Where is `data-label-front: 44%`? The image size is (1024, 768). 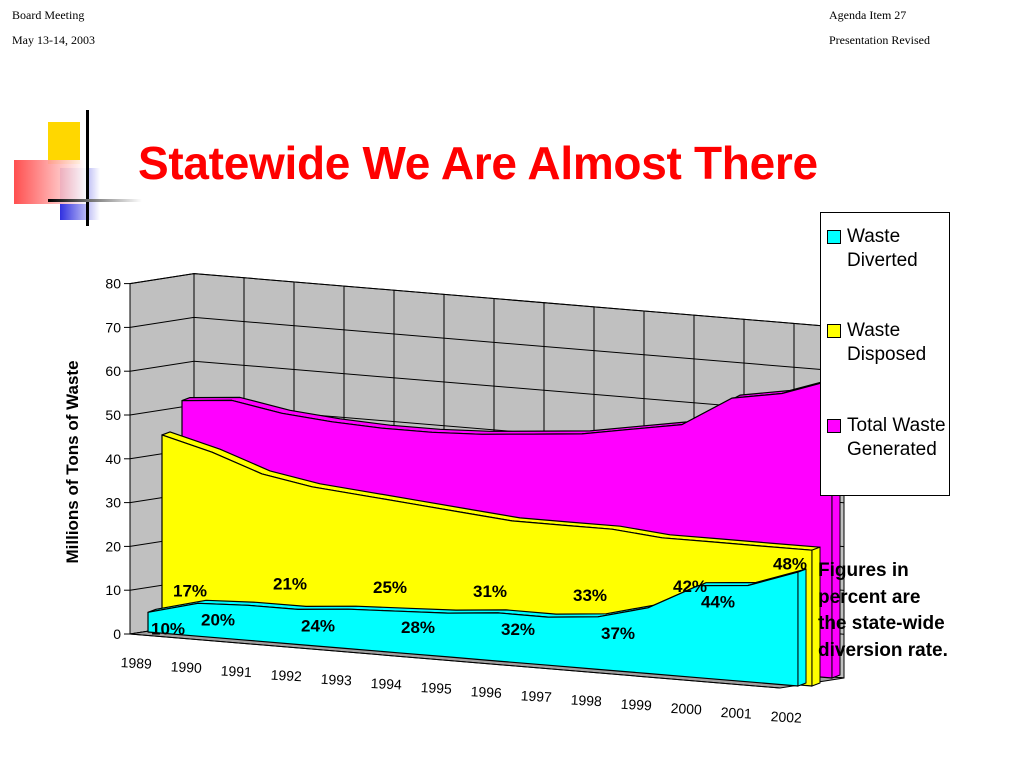 data-label-front: 44% is located at coordinates (718, 602).